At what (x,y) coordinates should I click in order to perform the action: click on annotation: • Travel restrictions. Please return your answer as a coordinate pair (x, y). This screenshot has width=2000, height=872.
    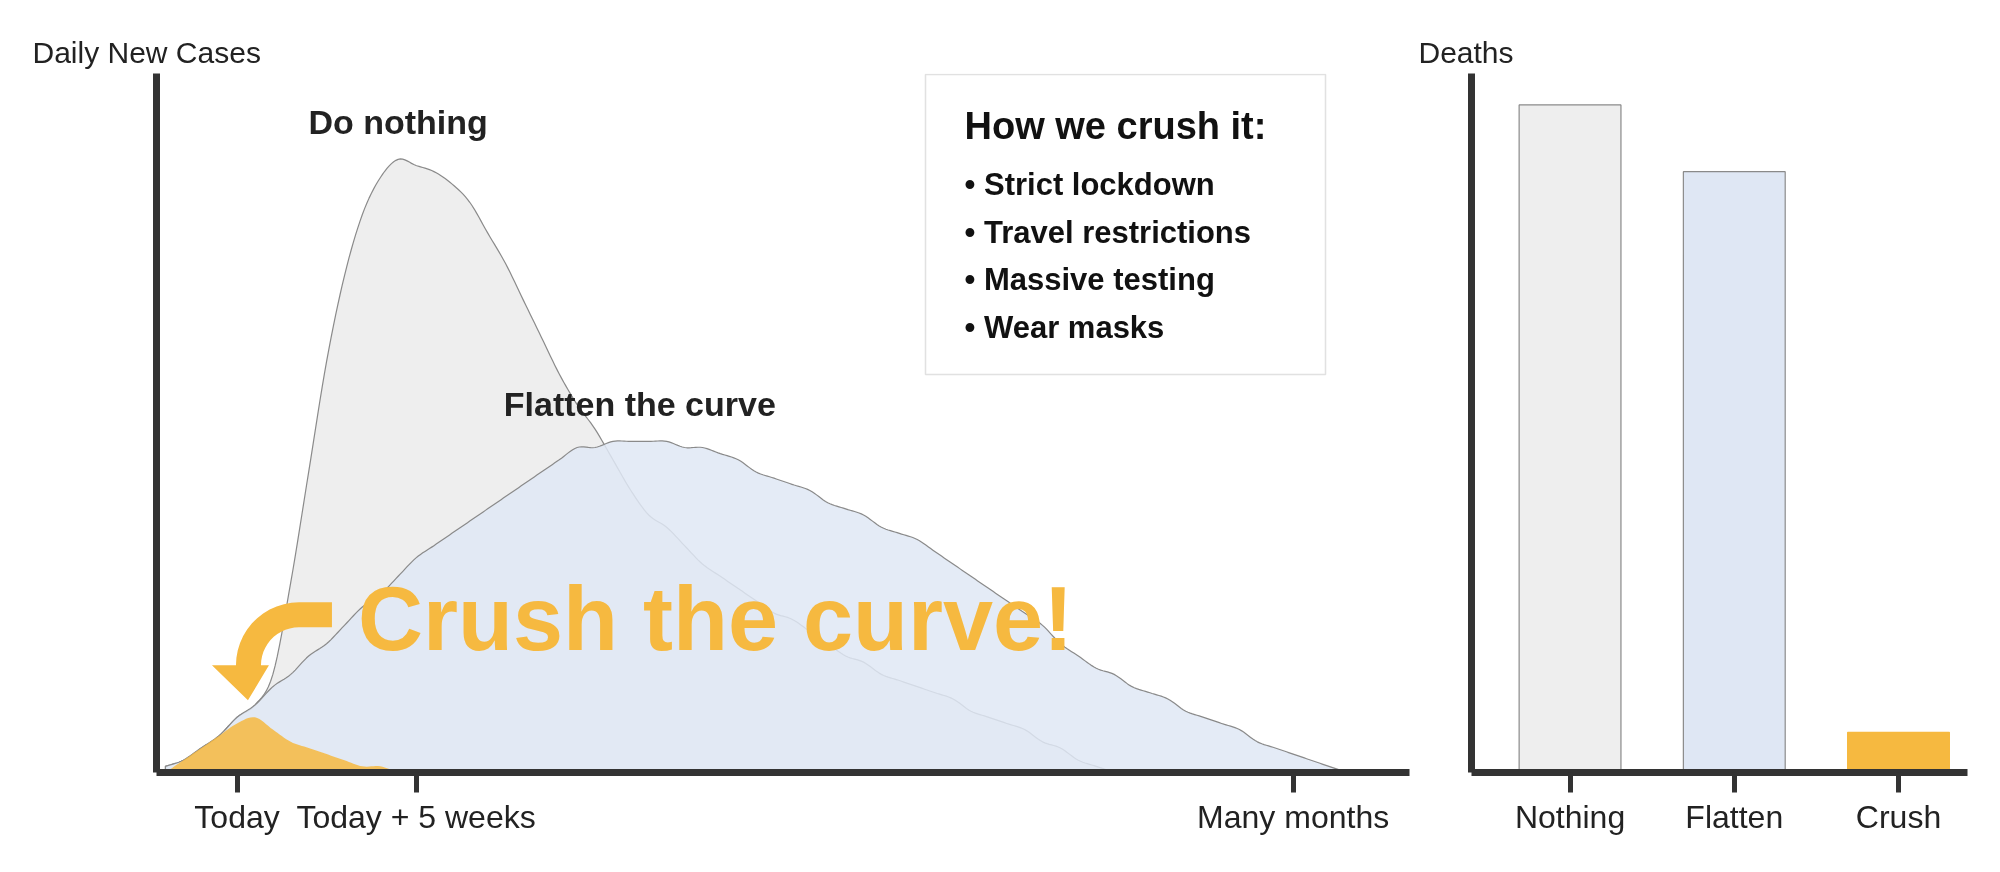
    Looking at the image, I should click on (1108, 232).